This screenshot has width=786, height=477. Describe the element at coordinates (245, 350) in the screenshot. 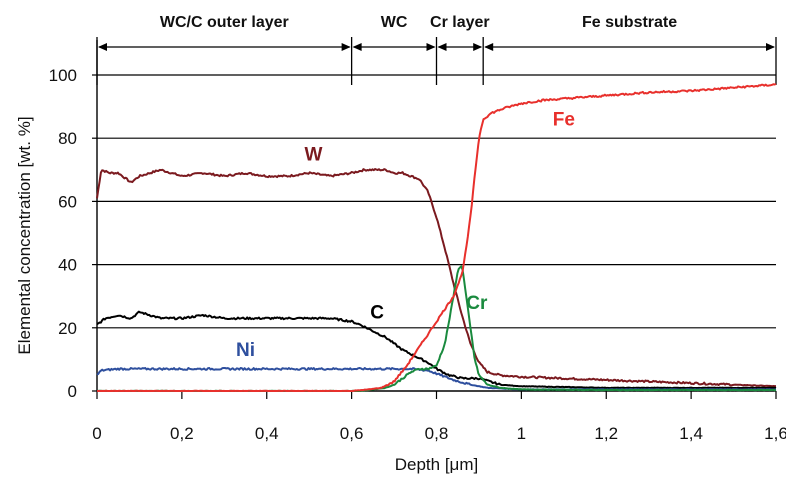

I see `series-label-ni: Ni` at that location.